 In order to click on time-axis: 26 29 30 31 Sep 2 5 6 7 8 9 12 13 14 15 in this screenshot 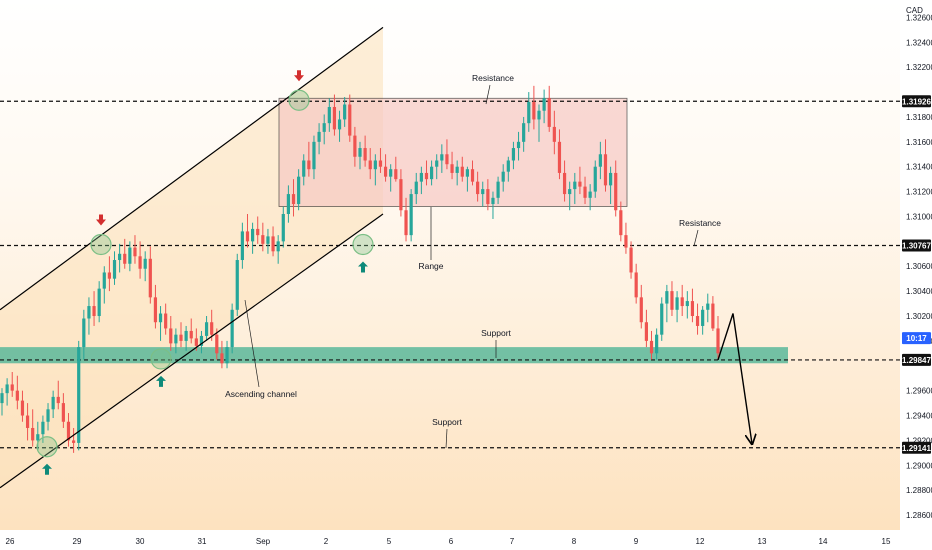, I will do `click(448, 541)`.